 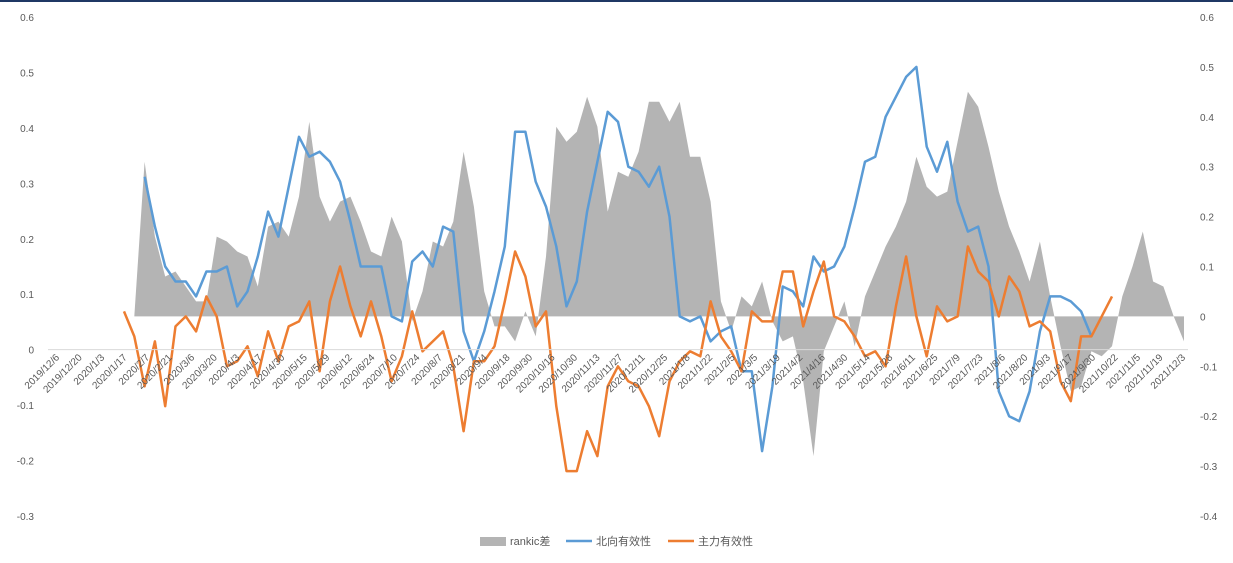 I want to click on y-right-tick-label: 0.5, so click(x=1207, y=68).